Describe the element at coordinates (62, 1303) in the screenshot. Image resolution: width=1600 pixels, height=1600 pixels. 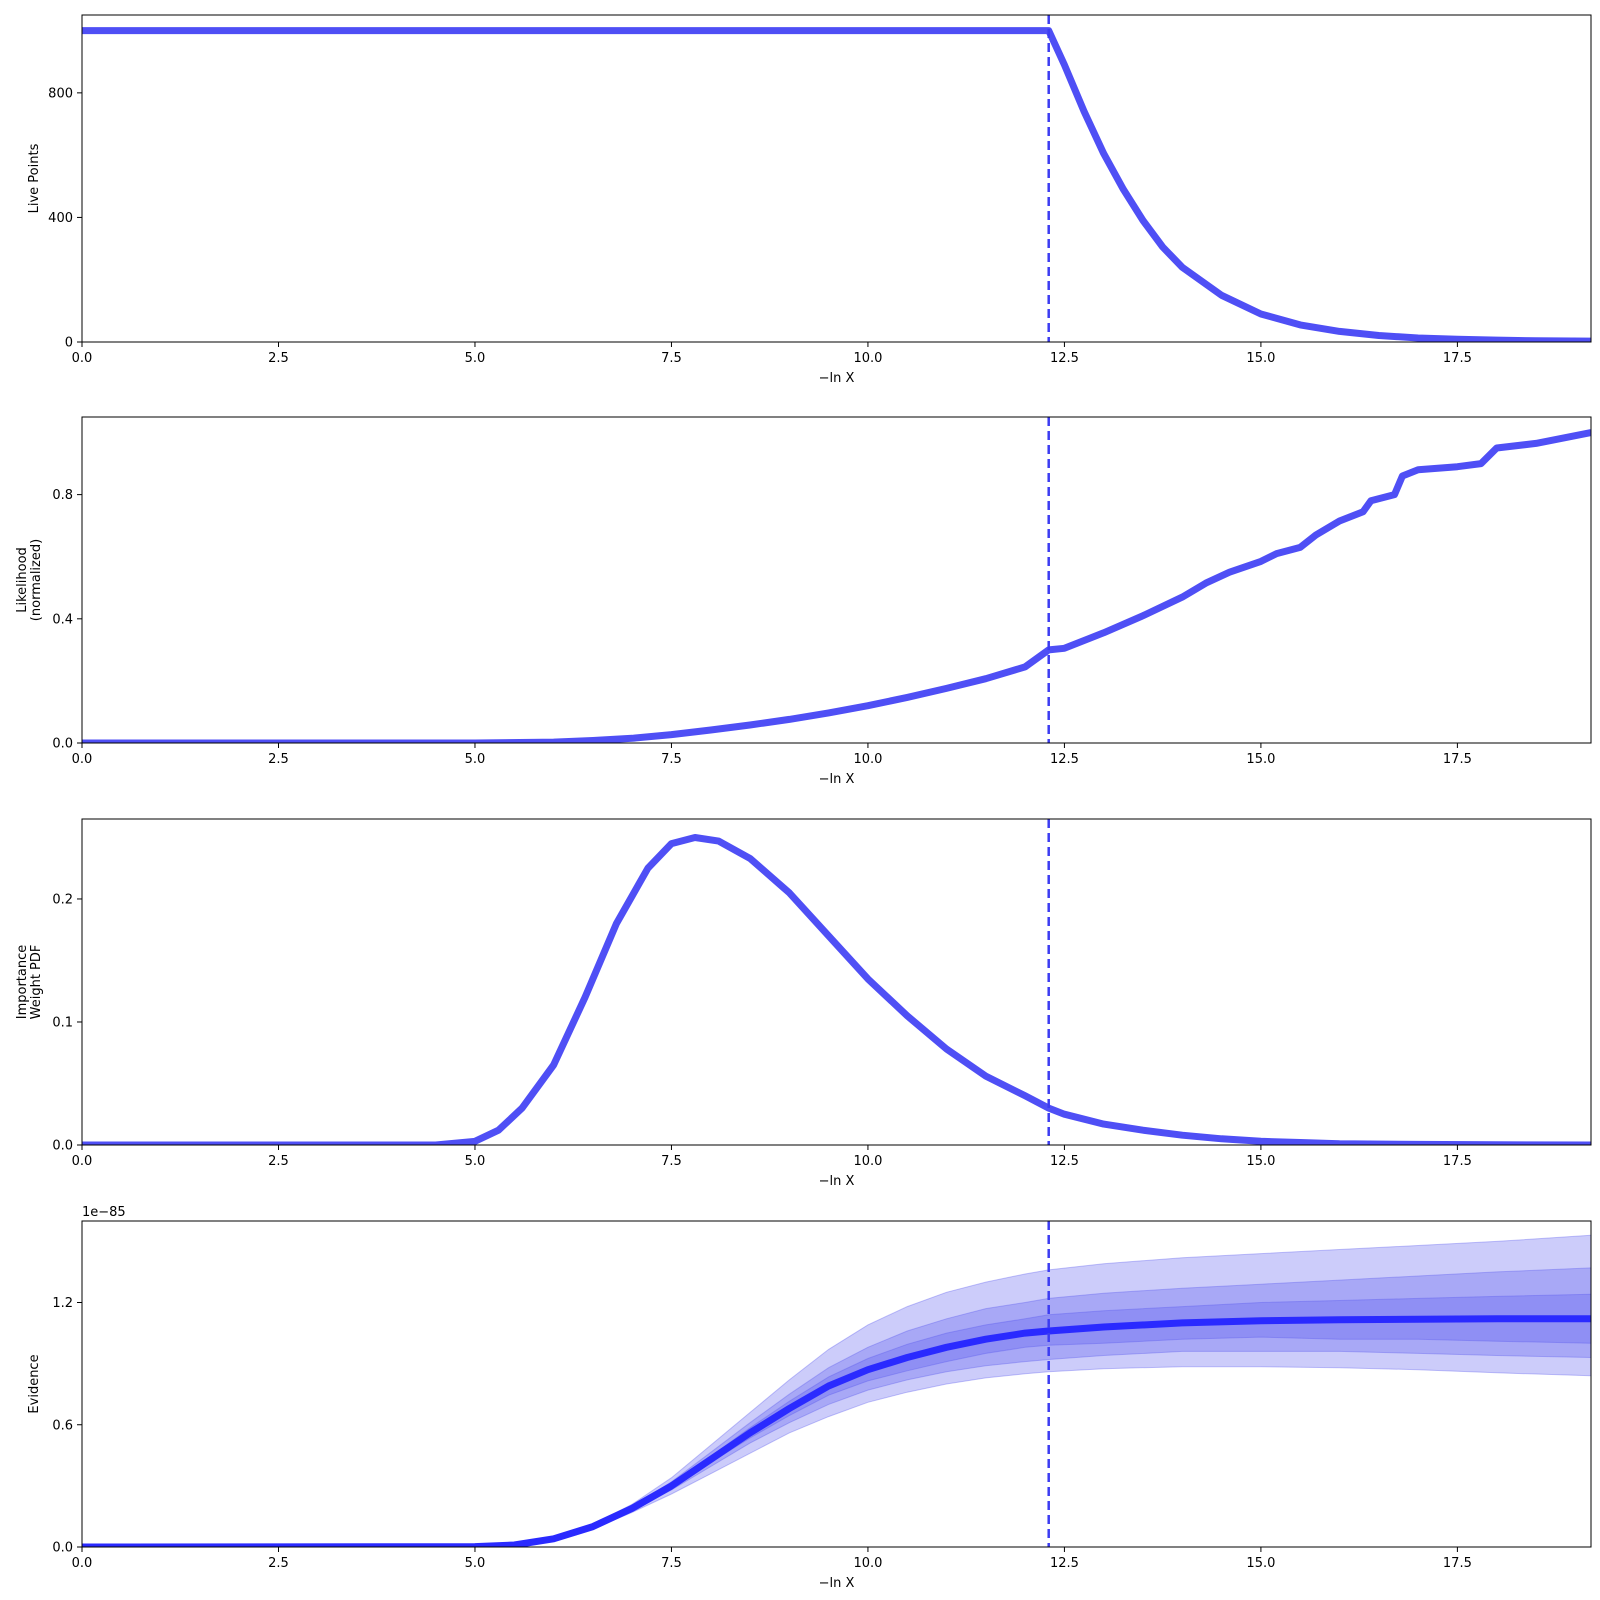
I see `y-tick-label: 1.2` at that location.